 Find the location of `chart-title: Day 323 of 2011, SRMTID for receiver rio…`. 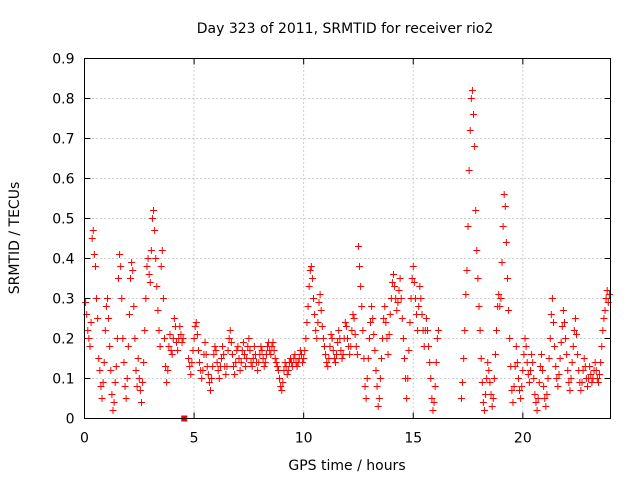

chart-title: Day 323 of 2011, SRMTID for receiver rio… is located at coordinates (345, 29).